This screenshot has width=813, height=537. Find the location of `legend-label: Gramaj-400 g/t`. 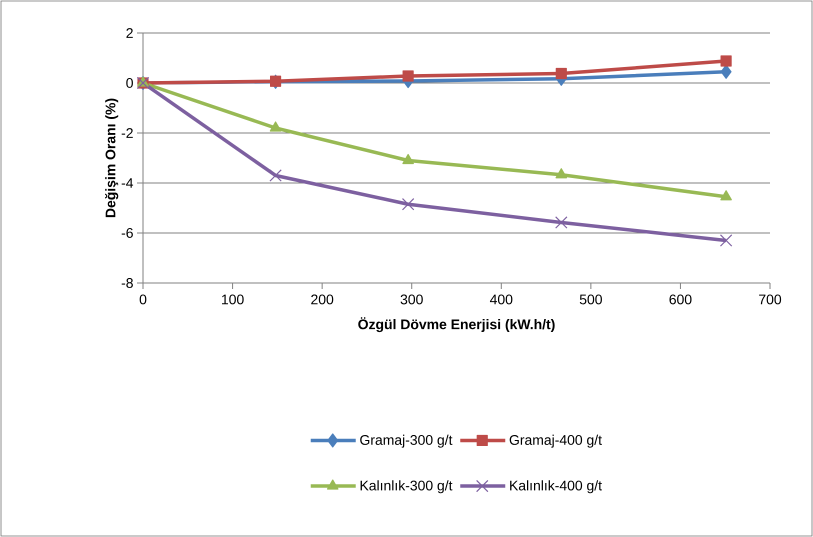

legend-label: Gramaj-400 g/t is located at coordinates (556, 441).